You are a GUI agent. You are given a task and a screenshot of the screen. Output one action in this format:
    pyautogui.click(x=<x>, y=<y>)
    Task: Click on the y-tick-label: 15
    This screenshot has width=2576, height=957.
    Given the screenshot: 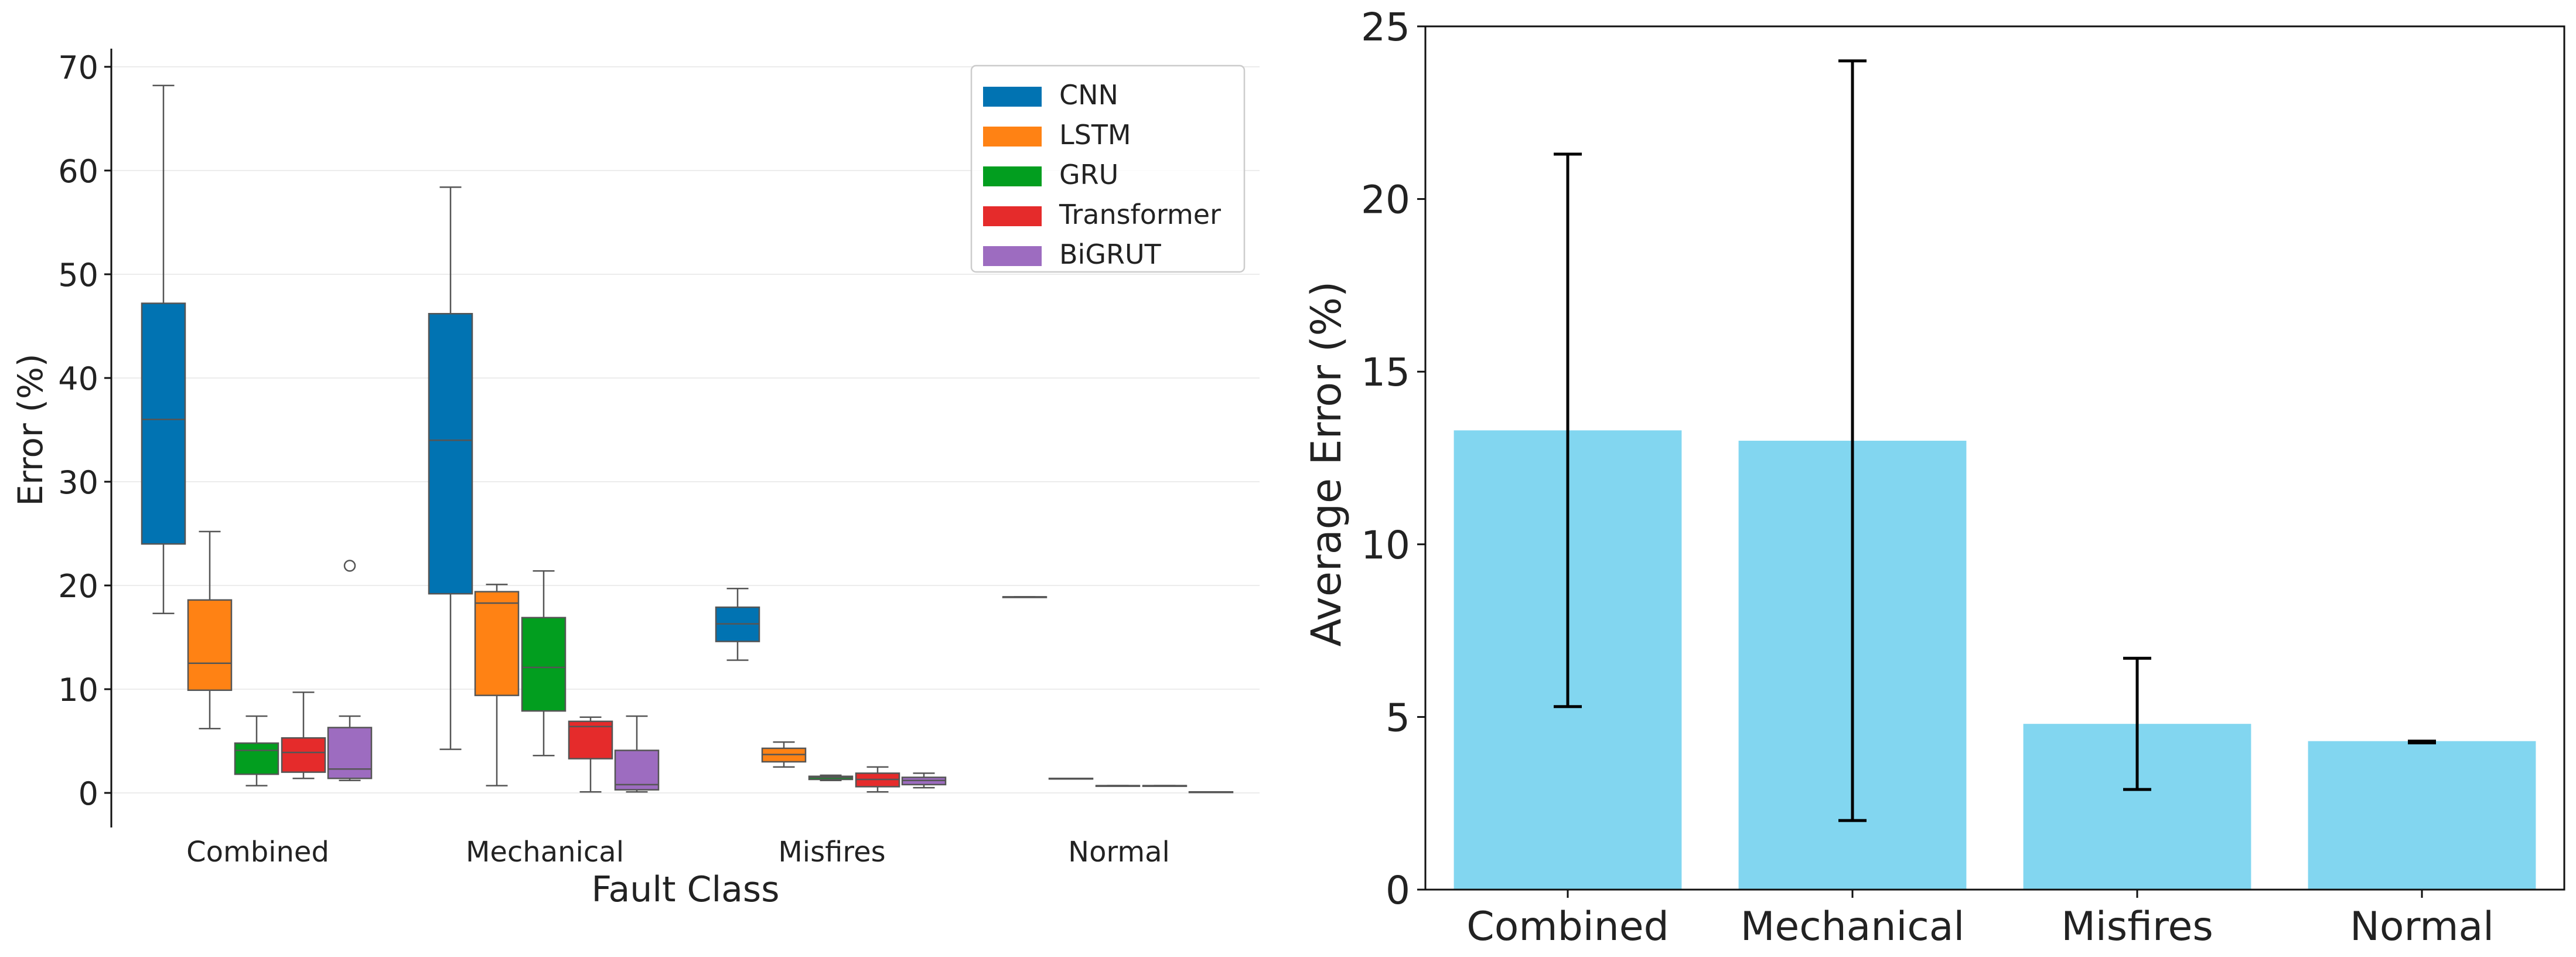 What is the action you would take?
    pyautogui.click(x=1385, y=372)
    